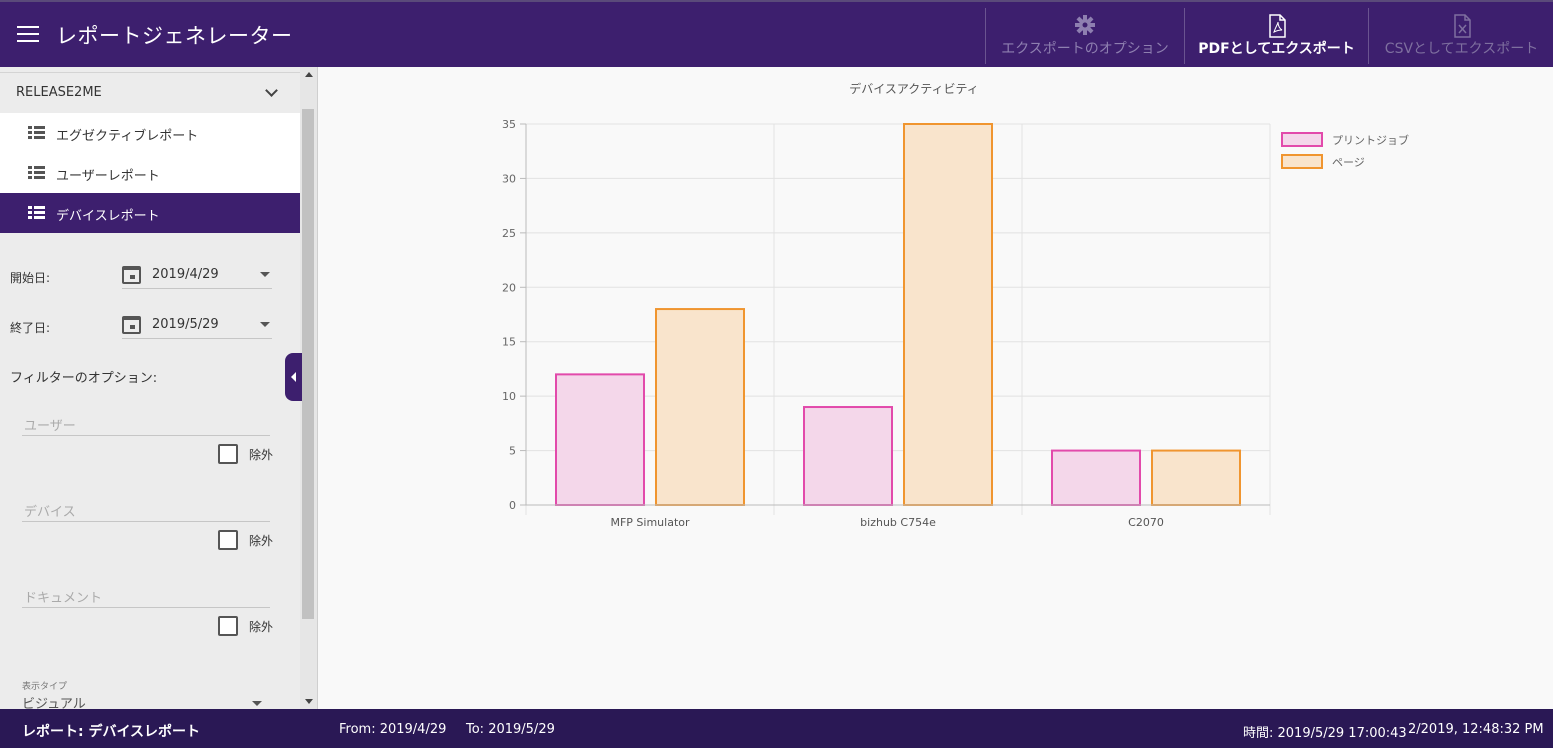 The image size is (1553, 748). What do you see at coordinates (146, 509) in the screenshot?
I see `device-filter-input: デバイス` at bounding box center [146, 509].